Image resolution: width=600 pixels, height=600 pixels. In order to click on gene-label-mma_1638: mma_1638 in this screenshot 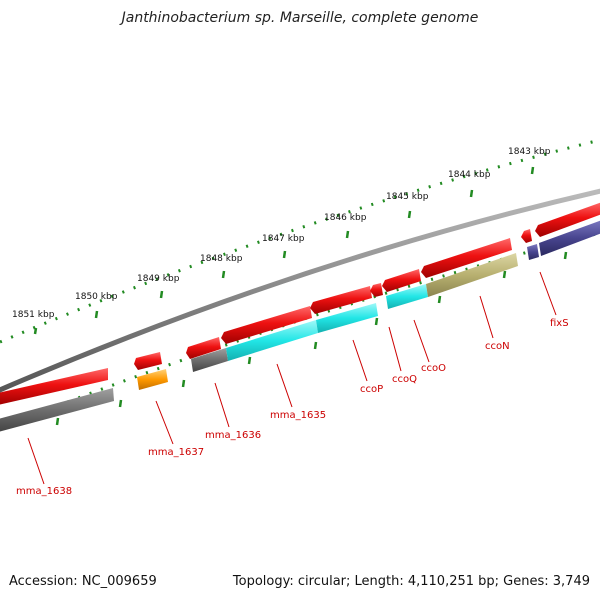, I will do `click(44, 491)`.